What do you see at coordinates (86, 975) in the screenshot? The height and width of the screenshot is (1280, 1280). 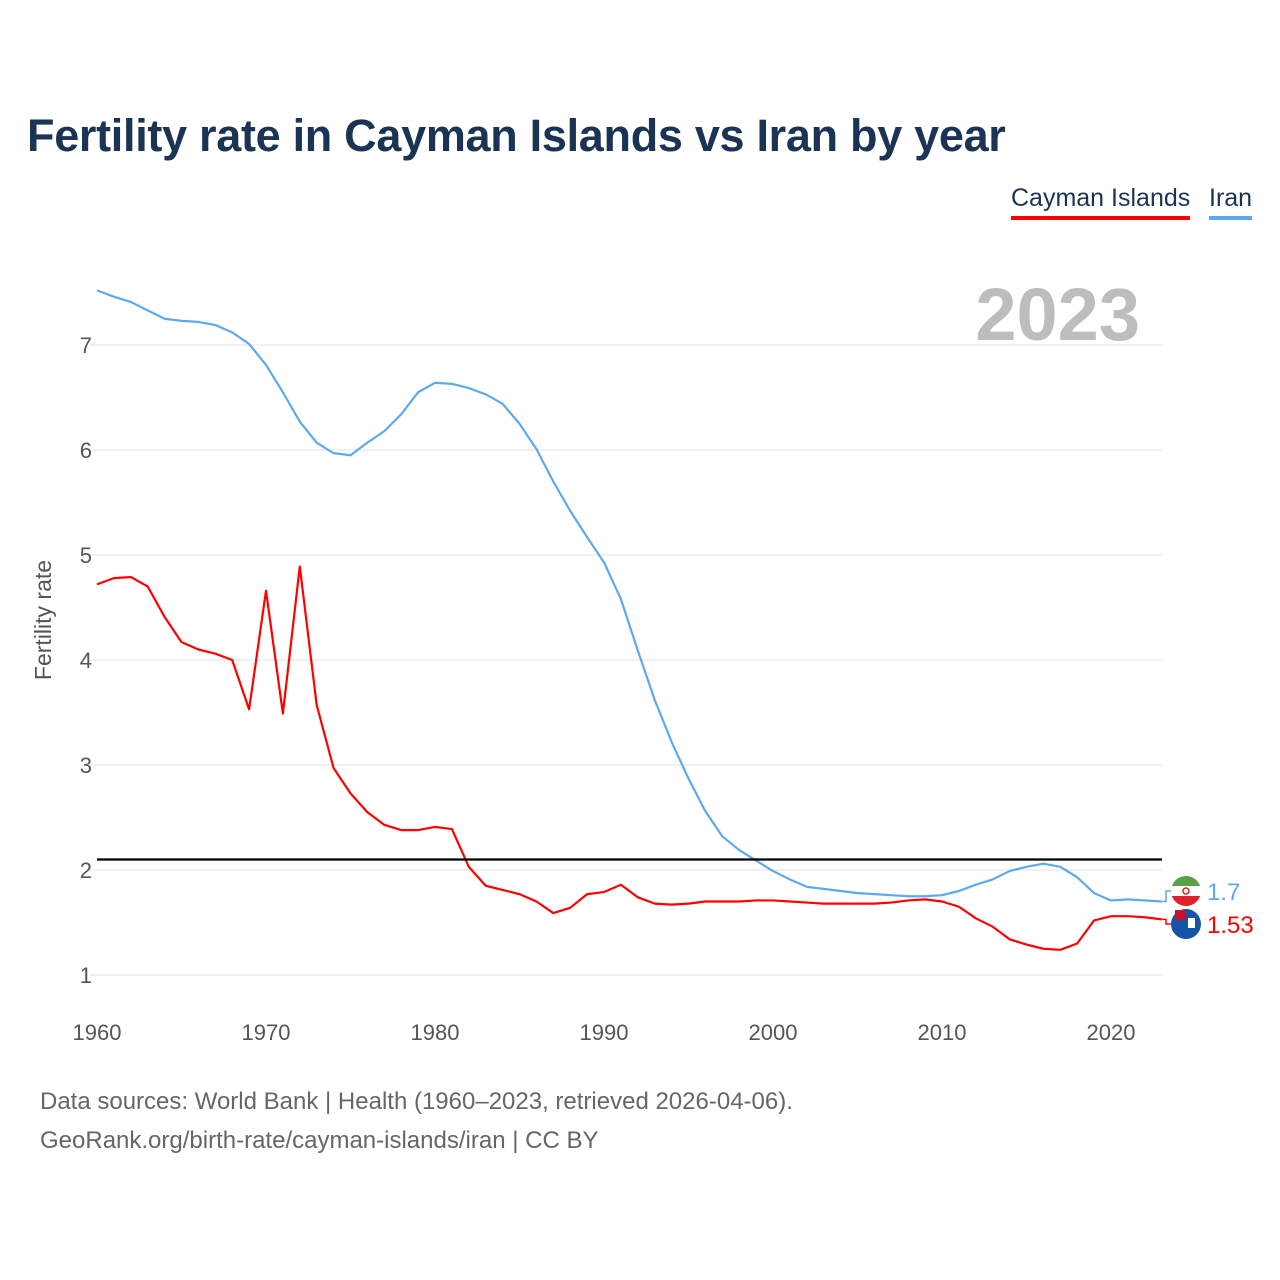 I see `y-tick-label: 1` at bounding box center [86, 975].